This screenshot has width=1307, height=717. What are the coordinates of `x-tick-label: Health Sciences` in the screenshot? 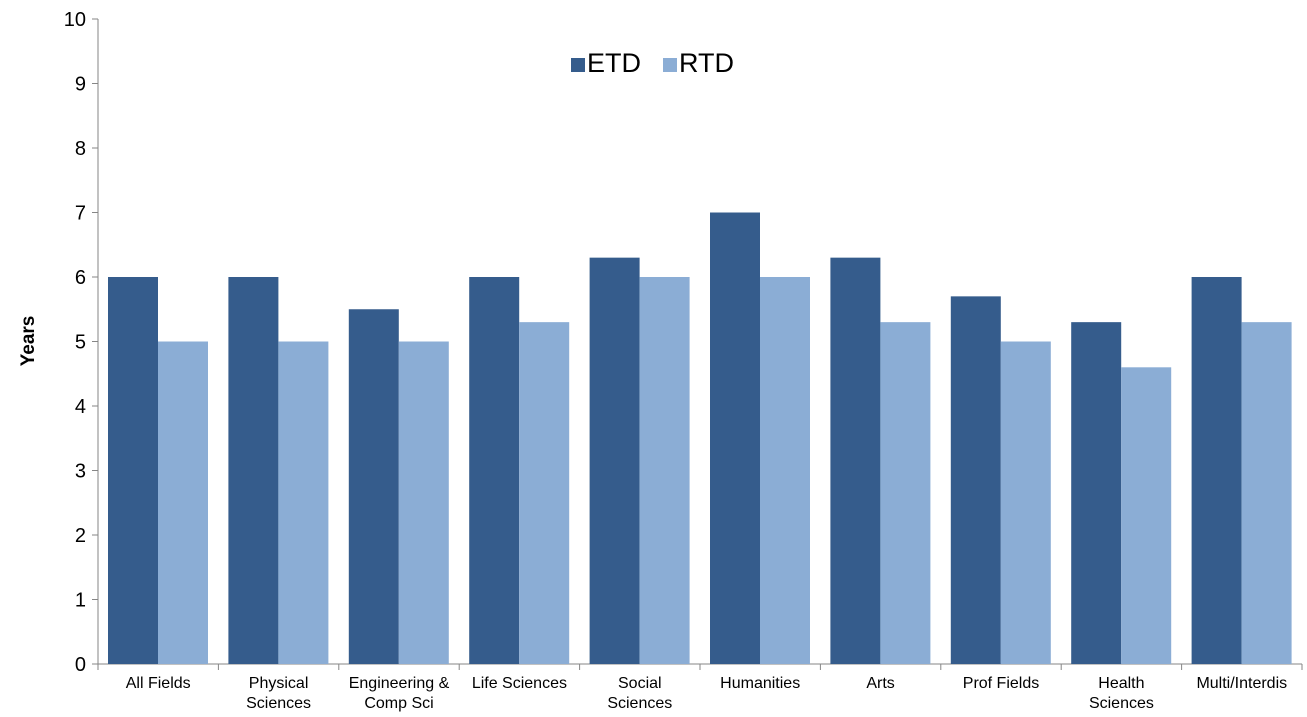 It's located at (1121, 693).